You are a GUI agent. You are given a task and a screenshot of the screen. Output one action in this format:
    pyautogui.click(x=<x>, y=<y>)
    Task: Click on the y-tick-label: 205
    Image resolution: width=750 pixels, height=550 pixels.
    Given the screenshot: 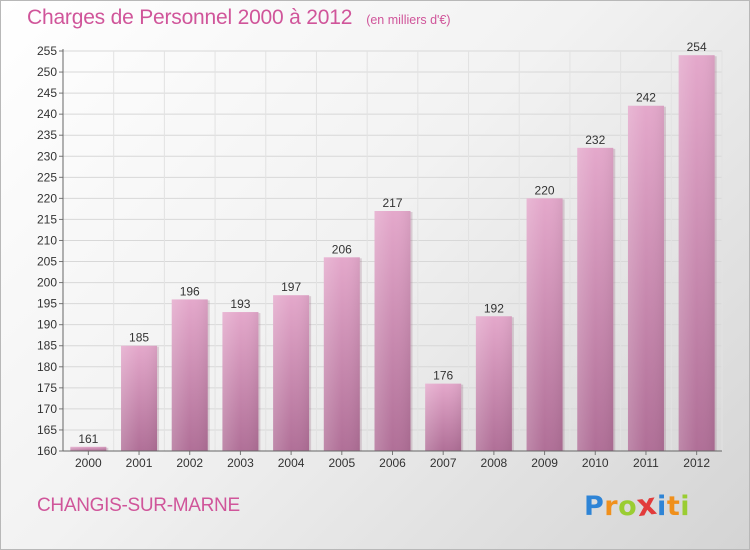 What is the action you would take?
    pyautogui.click(x=47, y=262)
    